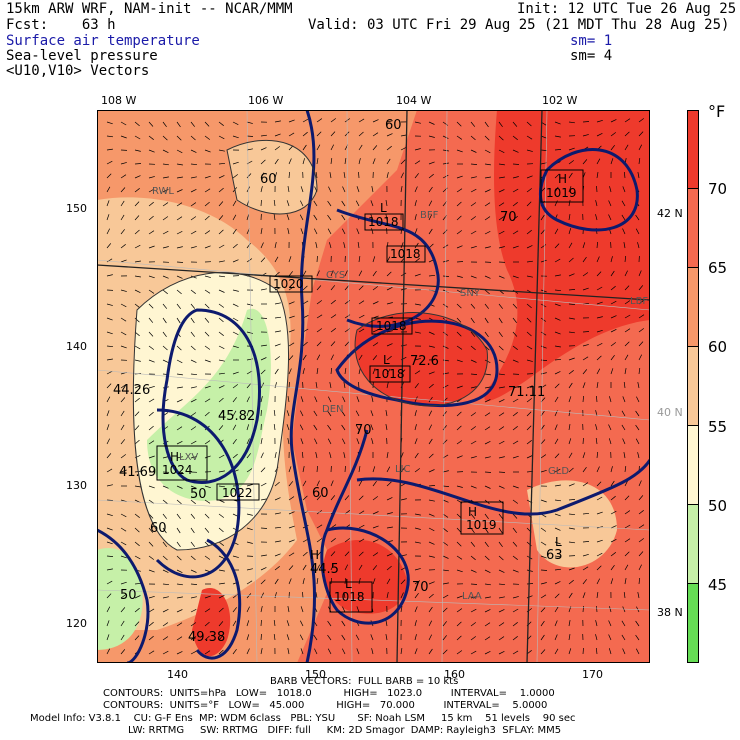 The image size is (740, 740). What do you see at coordinates (198, 494) in the screenshot?
I see `temperature-label: 50` at bounding box center [198, 494].